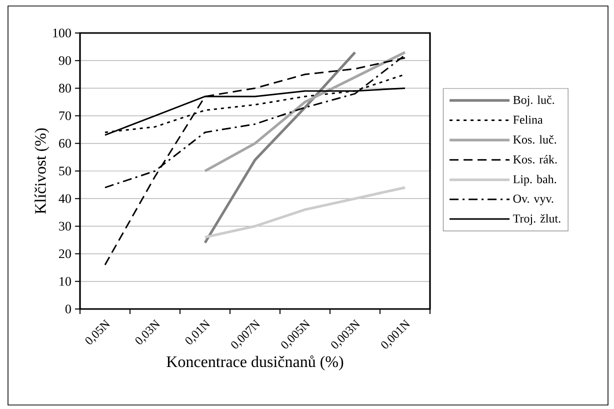  Describe the element at coordinates (255, 362) in the screenshot. I see `x-axis-title: Koncentrace dusičnanů (%)` at that location.